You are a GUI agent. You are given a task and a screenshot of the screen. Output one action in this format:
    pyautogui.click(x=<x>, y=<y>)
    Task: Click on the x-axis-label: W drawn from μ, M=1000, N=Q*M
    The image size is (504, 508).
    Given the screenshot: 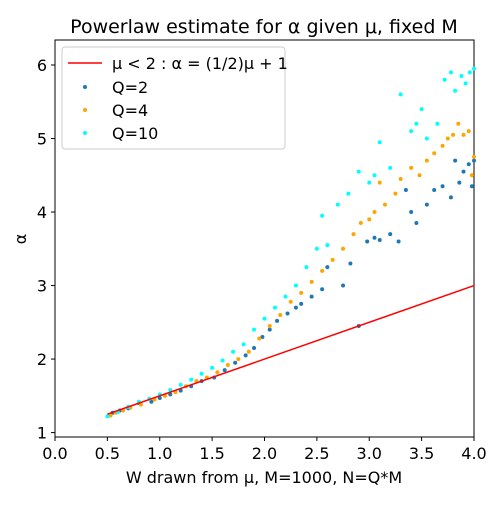 What is the action you would take?
    pyautogui.click(x=264, y=477)
    